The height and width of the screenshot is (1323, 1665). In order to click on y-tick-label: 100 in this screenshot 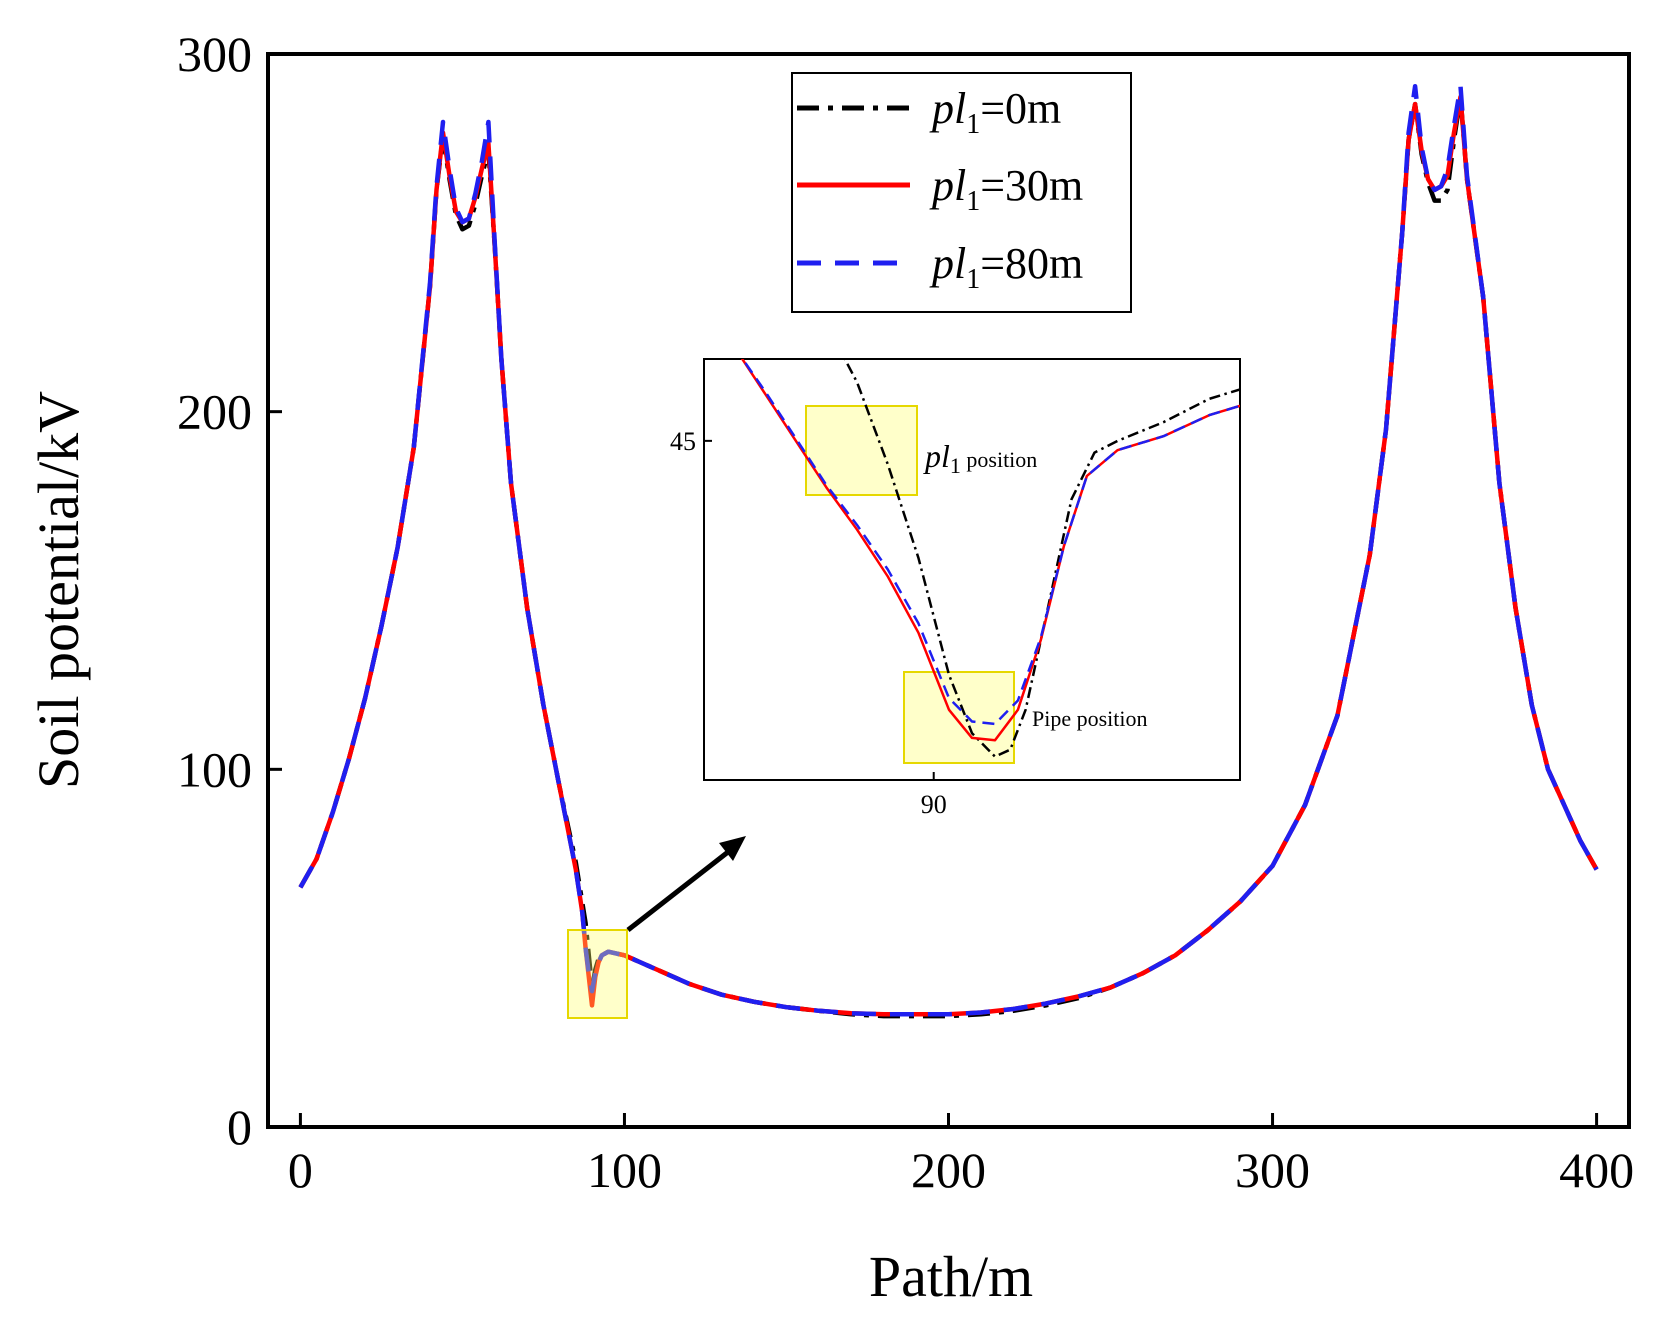, I will do `click(214, 769)`.